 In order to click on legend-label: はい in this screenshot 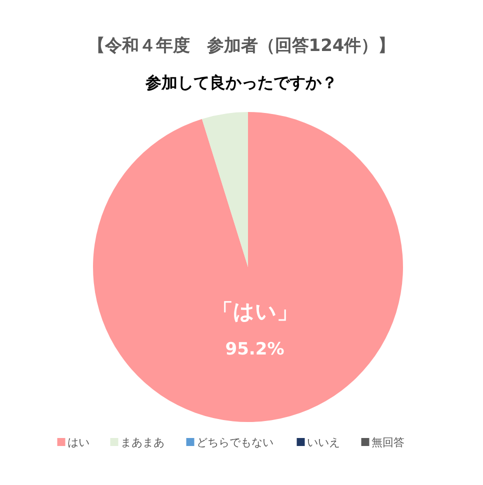, I will do `click(78, 442)`.